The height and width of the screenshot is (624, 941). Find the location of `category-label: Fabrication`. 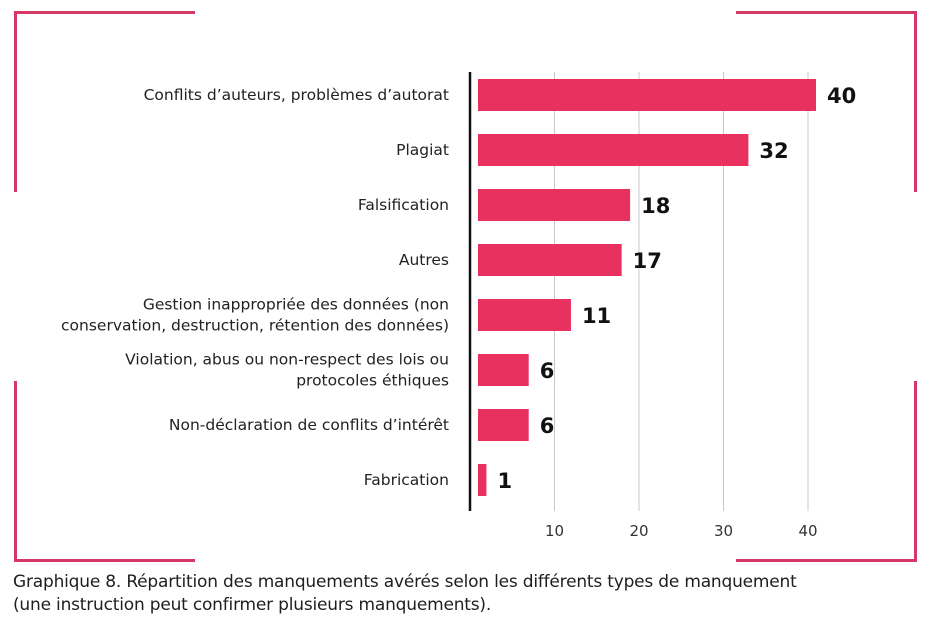

category-label: Fabrication is located at coordinates (406, 480).